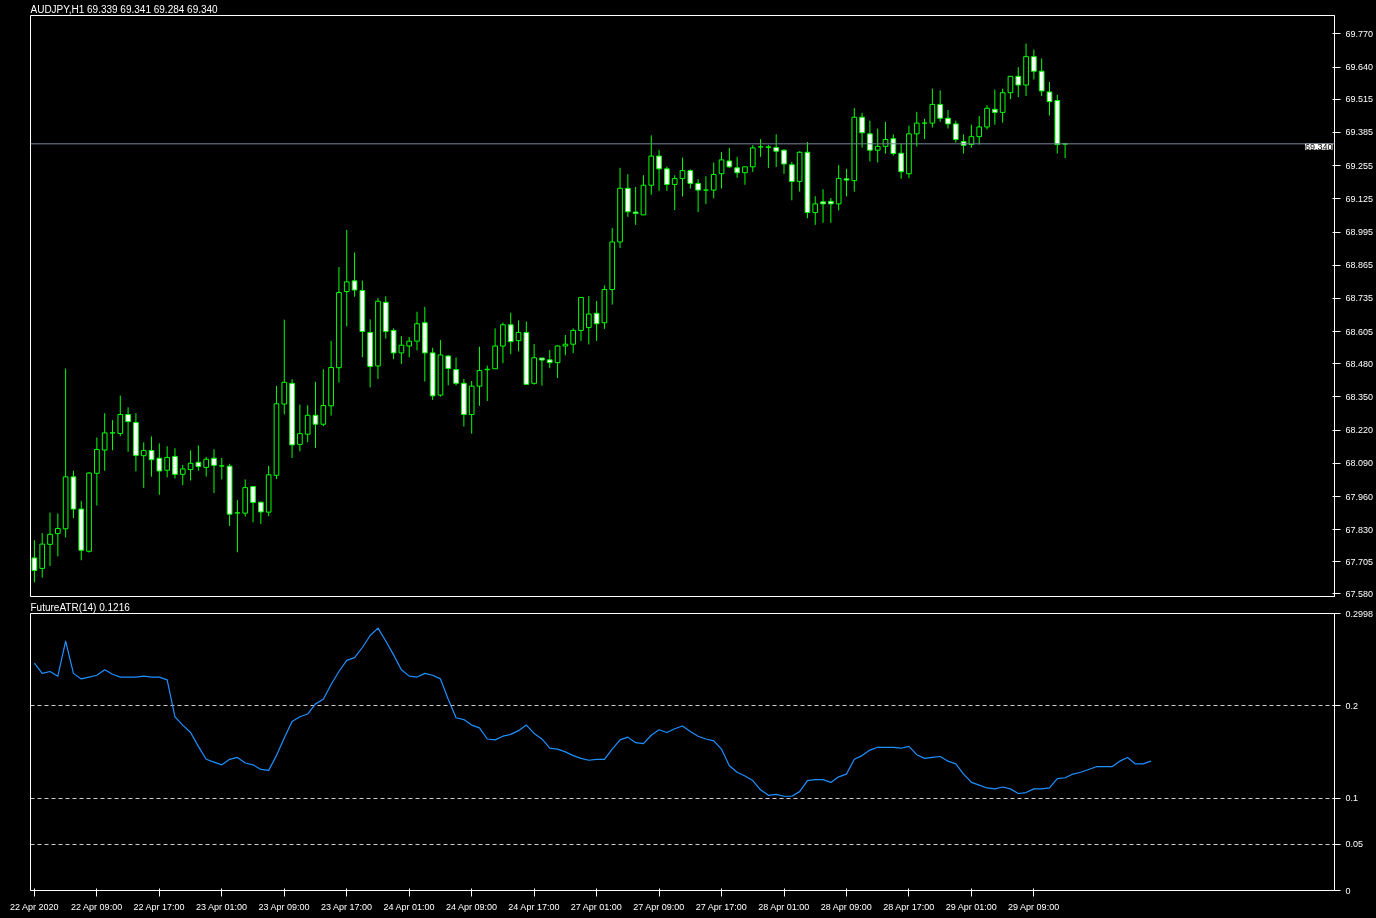 Image resolution: width=1376 pixels, height=918 pixels. Describe the element at coordinates (534, 906) in the screenshot. I see `x-tick-label: 24 Apr 17:00` at that location.